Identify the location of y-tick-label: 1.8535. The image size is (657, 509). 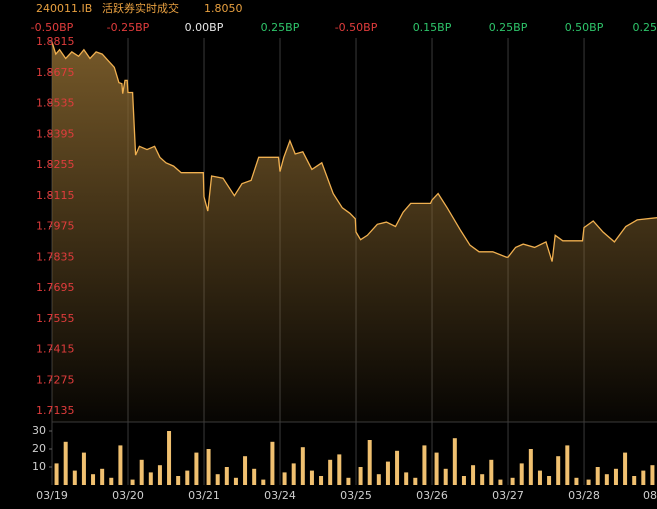
(55, 103).